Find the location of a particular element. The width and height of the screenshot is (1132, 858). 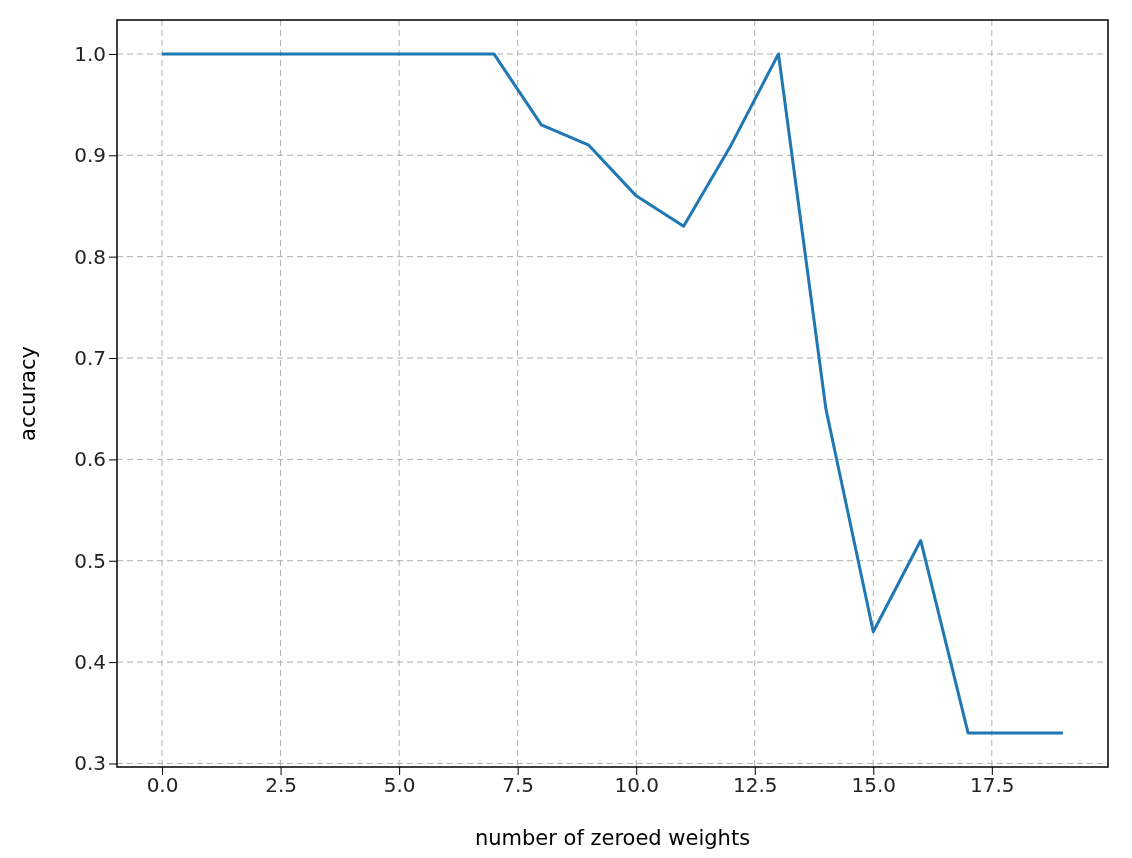

x-tick-label: 12.5 is located at coordinates (755, 785).